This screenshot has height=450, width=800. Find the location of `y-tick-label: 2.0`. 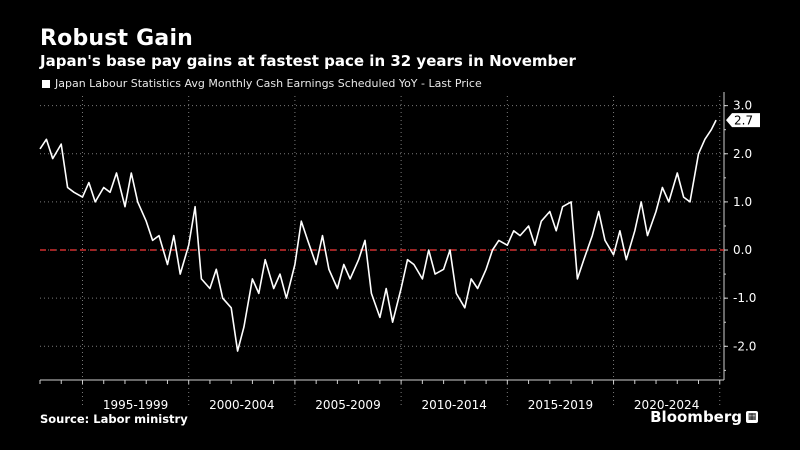

y-tick-label: 2.0 is located at coordinates (742, 154).